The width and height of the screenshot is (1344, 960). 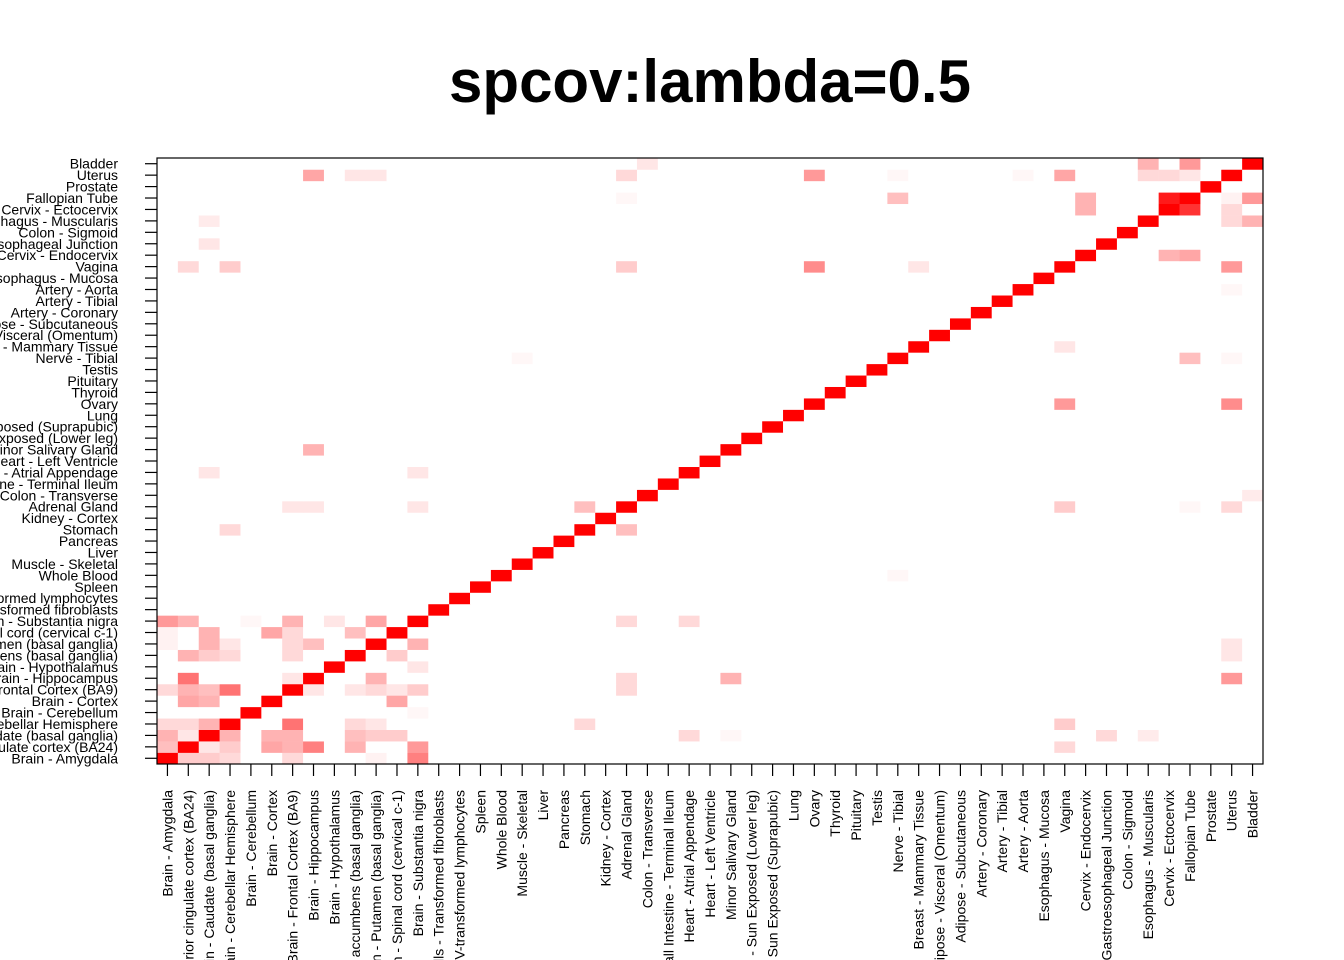 What do you see at coordinates (272, 833) in the screenshot?
I see `x-tick-label: Brain - Cortex` at bounding box center [272, 833].